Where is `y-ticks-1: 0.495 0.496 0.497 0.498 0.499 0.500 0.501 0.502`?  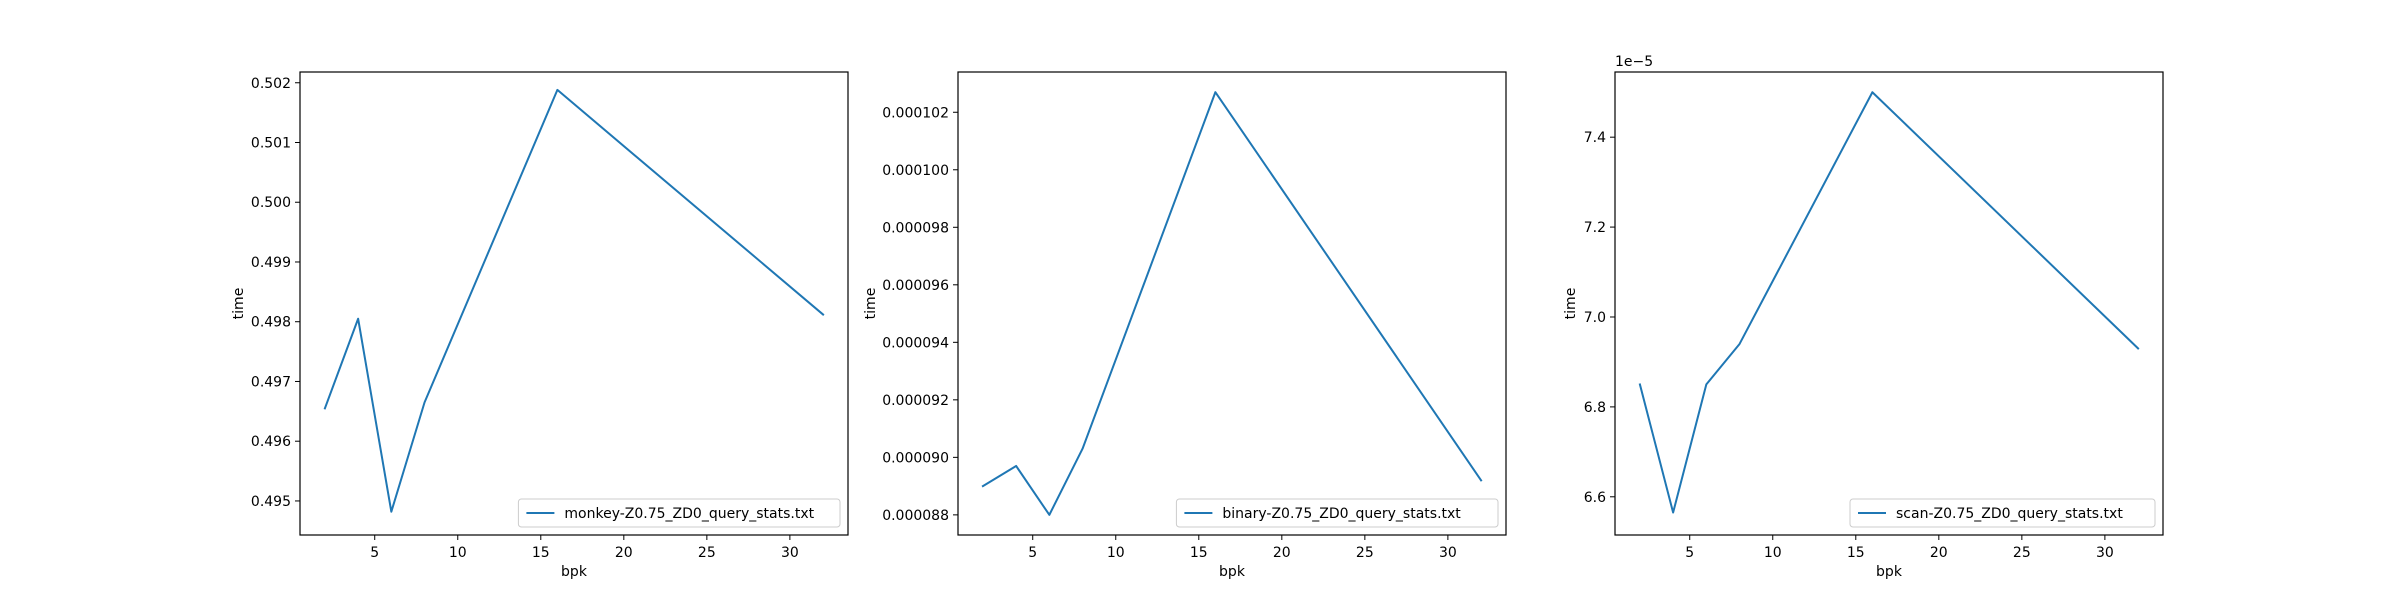
y-ticks-1: 0.495 0.496 0.497 0.498 0.499 0.500 0.501 0.502 is located at coordinates (275, 293).